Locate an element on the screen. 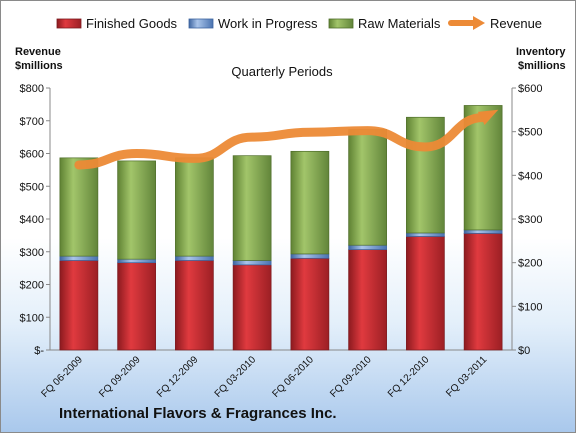 This screenshot has height=433, width=576. x-tick-label: FQ 06-2010 is located at coordinates (293, 377).